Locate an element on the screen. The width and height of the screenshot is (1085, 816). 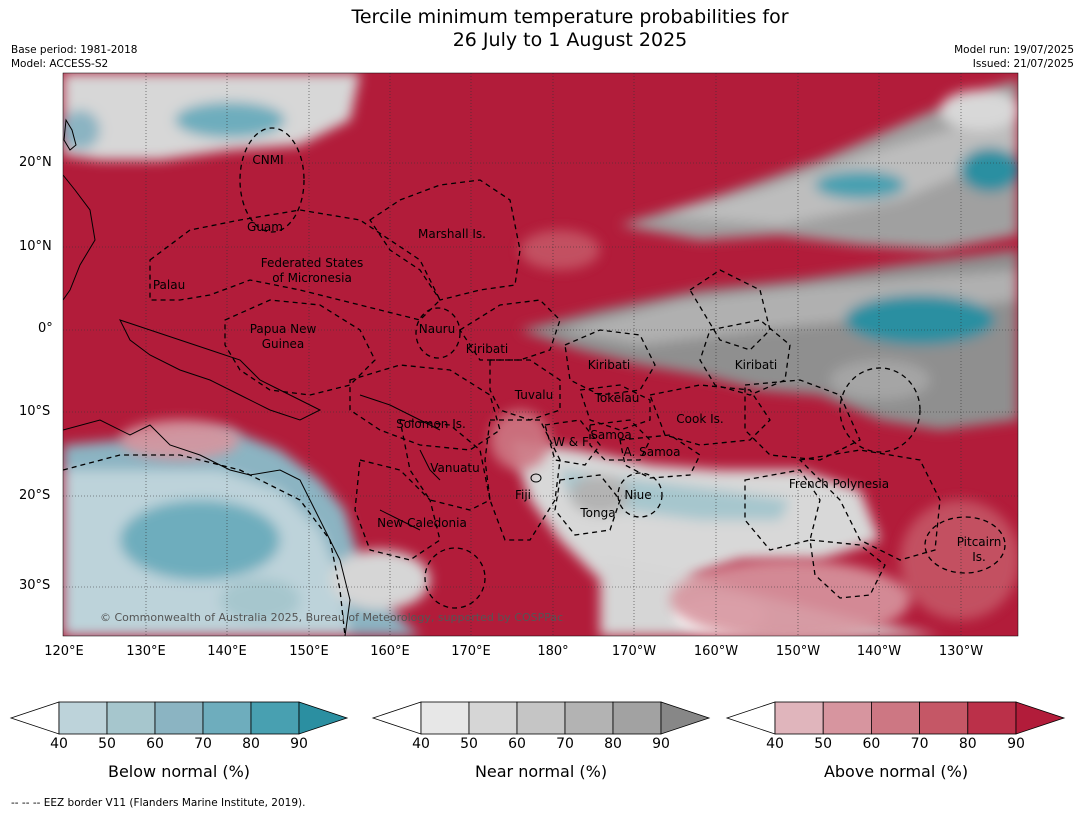
colorbar-below-tick: 60 is located at coordinates (155, 744).